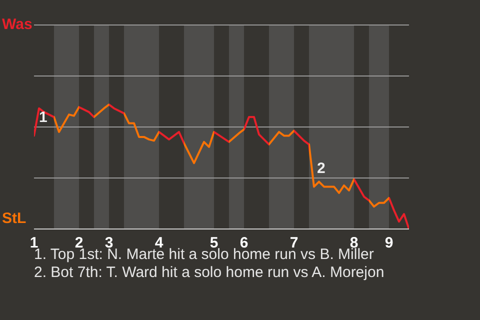 This screenshot has height=320, width=480. Describe the element at coordinates (209, 272) in the screenshot. I see `text: 2. Bot 7th: T. Ward hit a solo home run vs A. Morejon` at that location.